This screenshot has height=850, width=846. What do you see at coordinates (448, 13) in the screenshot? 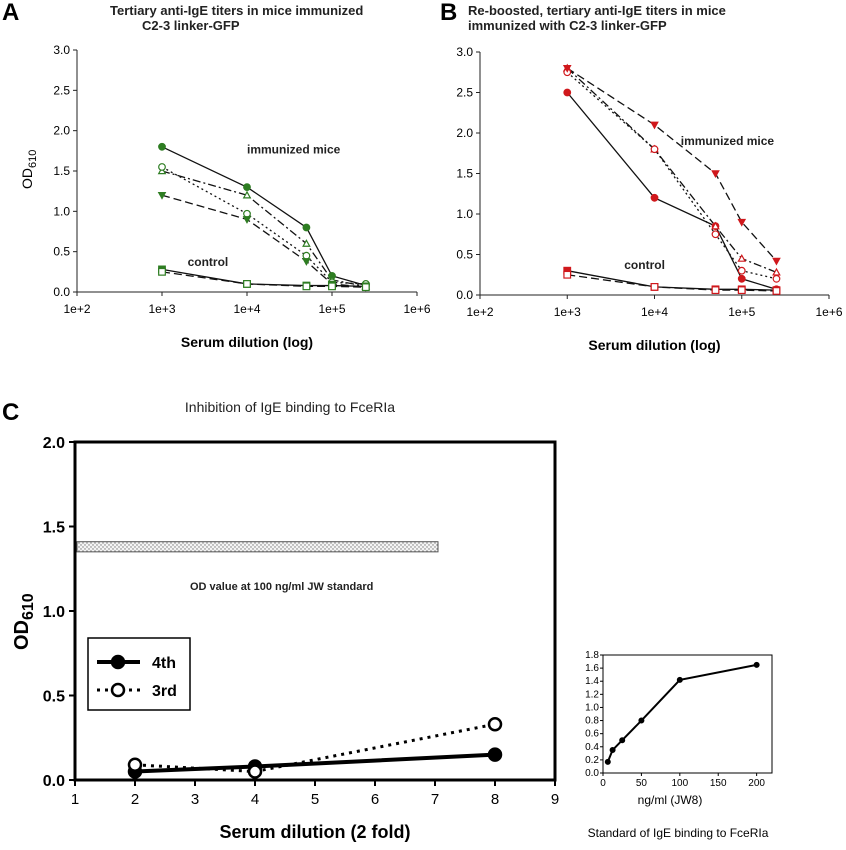
I see `panel-label-b: B` at bounding box center [448, 13].